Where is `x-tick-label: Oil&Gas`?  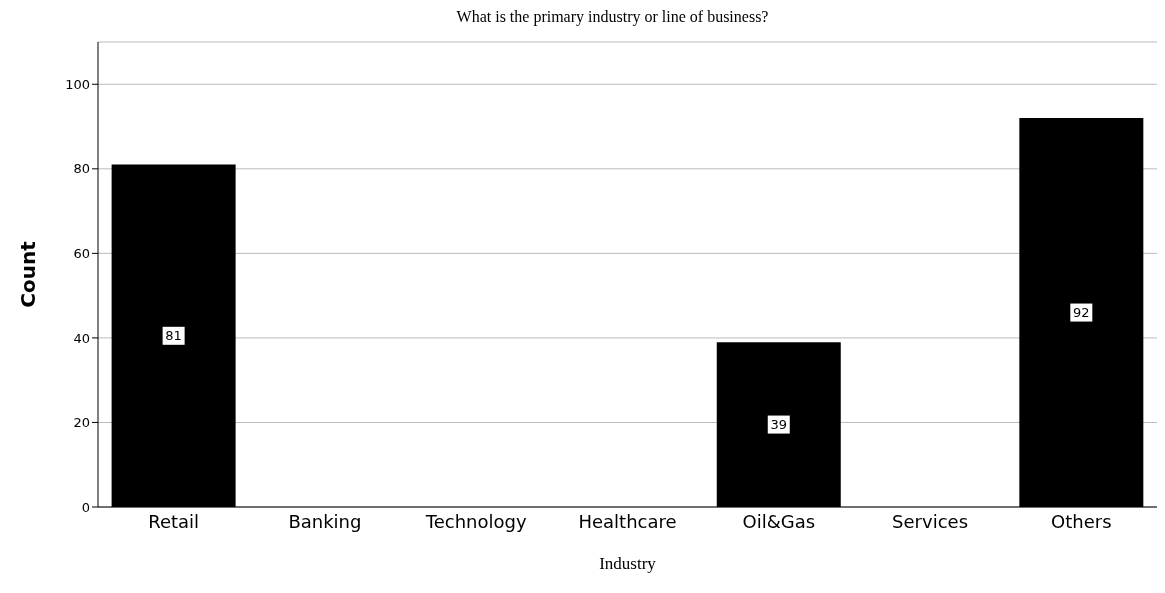
x-tick-label: Oil&Gas is located at coordinates (779, 521).